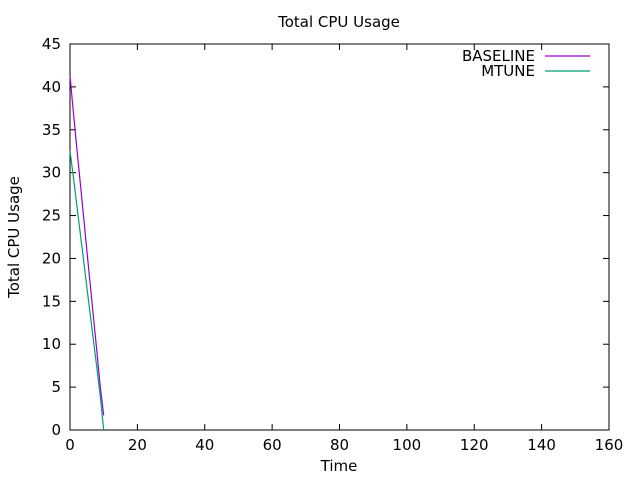 This screenshot has height=480, width=640. Describe the element at coordinates (137, 445) in the screenshot. I see `x-tick-label: 20` at that location.